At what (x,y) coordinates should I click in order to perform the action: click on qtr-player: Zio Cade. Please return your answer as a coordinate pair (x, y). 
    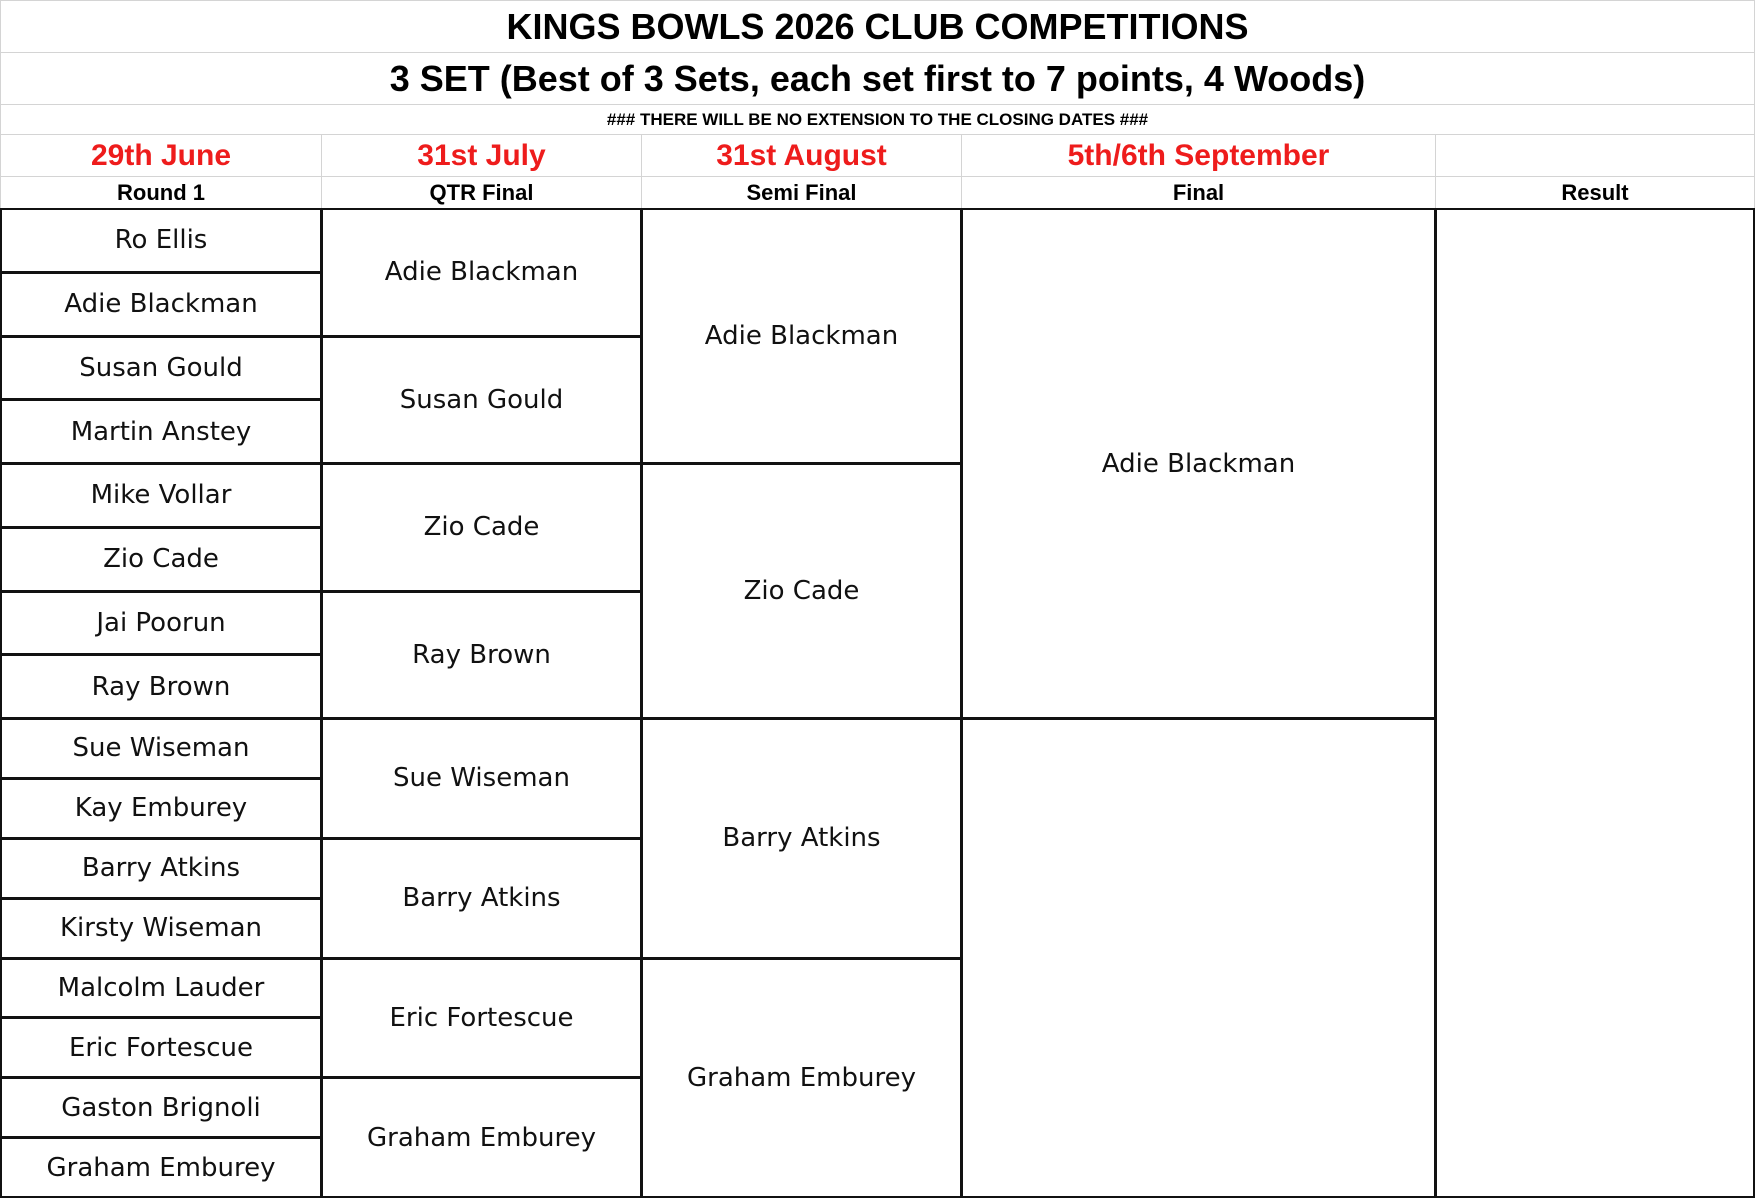
    Looking at the image, I should click on (481, 527).